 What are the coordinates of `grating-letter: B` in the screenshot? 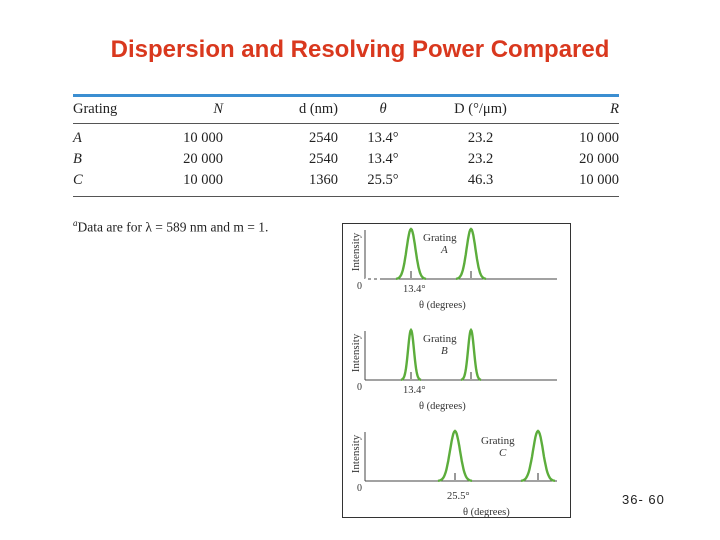 It's located at (444, 351).